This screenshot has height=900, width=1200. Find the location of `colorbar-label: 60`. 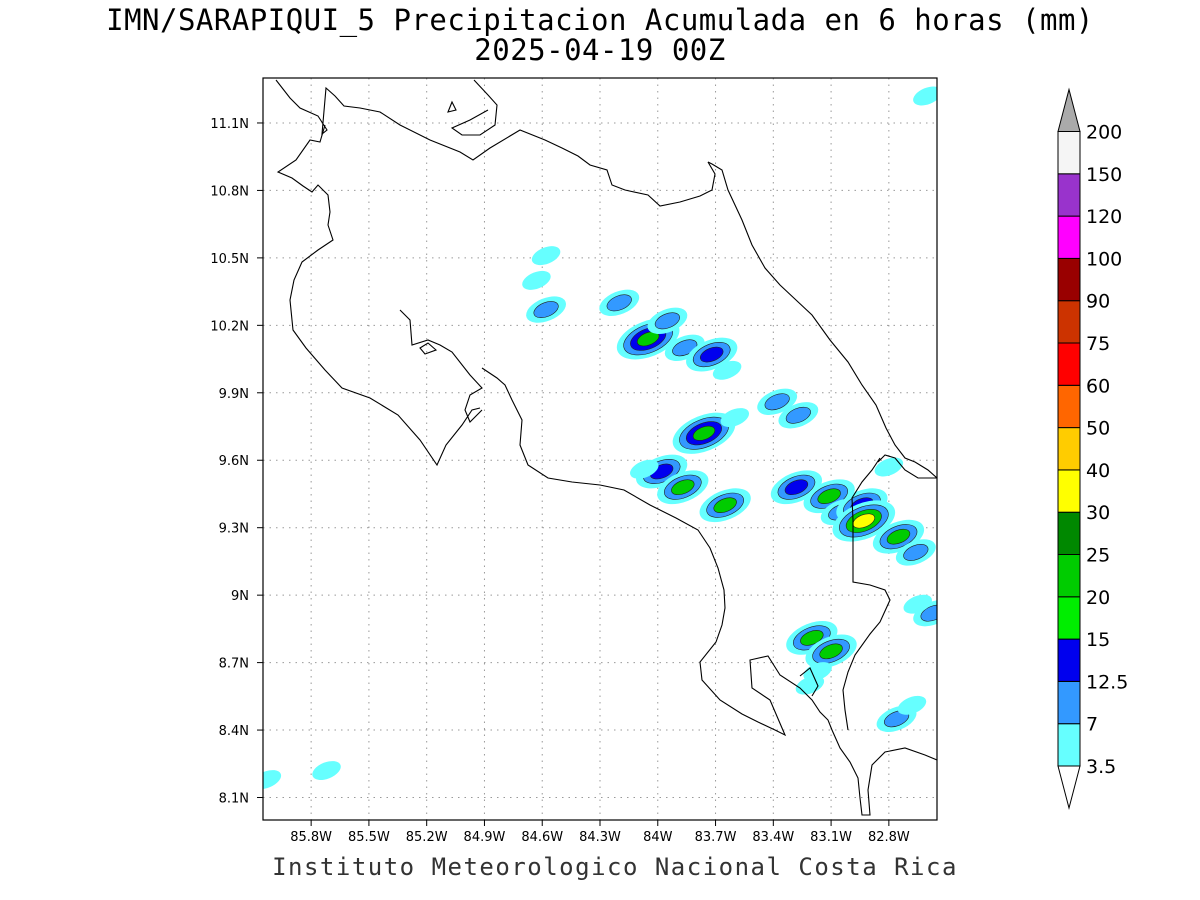

colorbar-label: 60 is located at coordinates (1098, 386).